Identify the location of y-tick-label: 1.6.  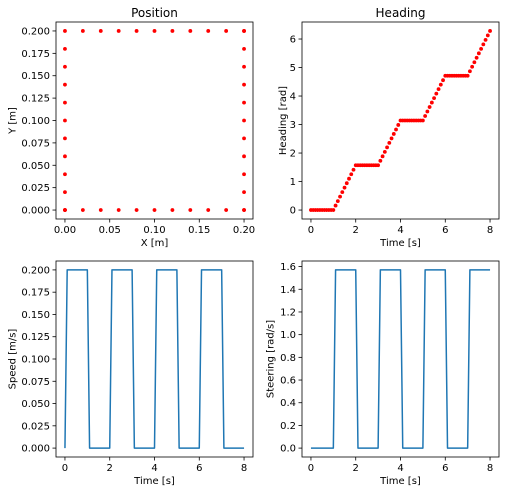
(288, 267).